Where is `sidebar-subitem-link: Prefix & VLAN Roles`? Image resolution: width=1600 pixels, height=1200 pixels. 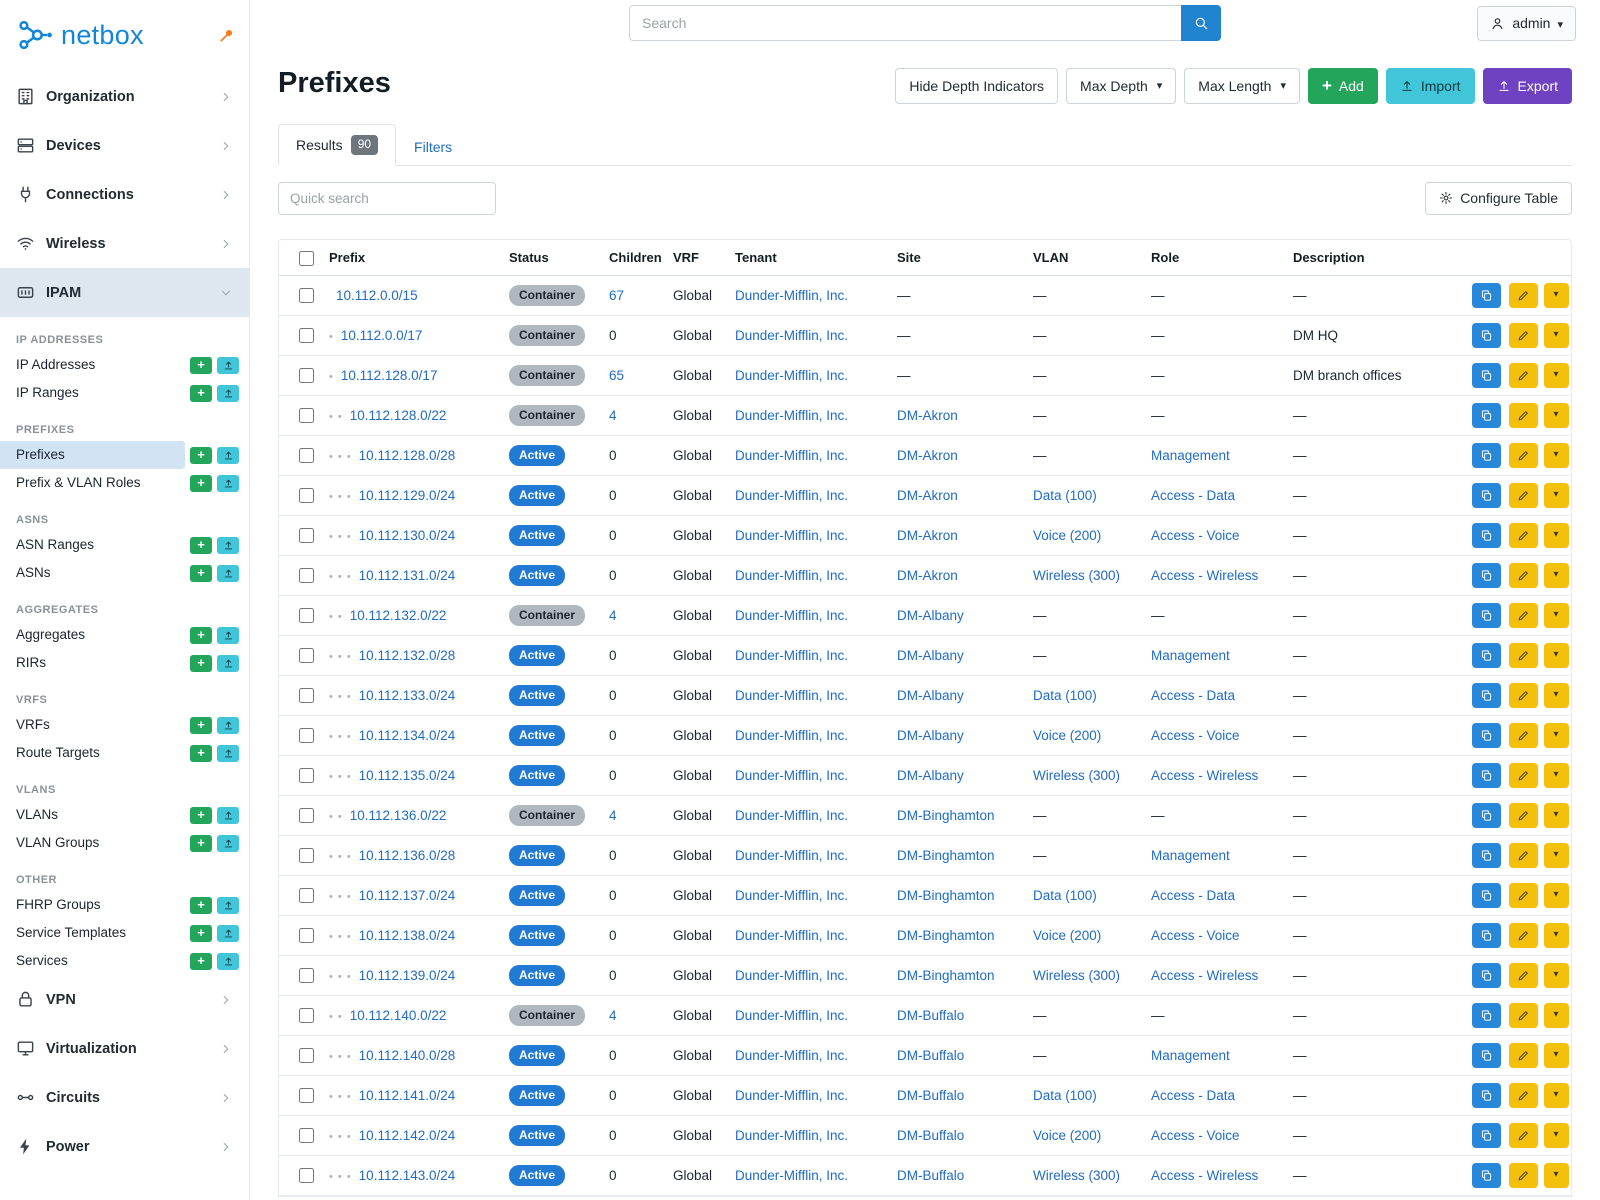
sidebar-subitem-link: Prefix & VLAN Roles is located at coordinates (78, 482).